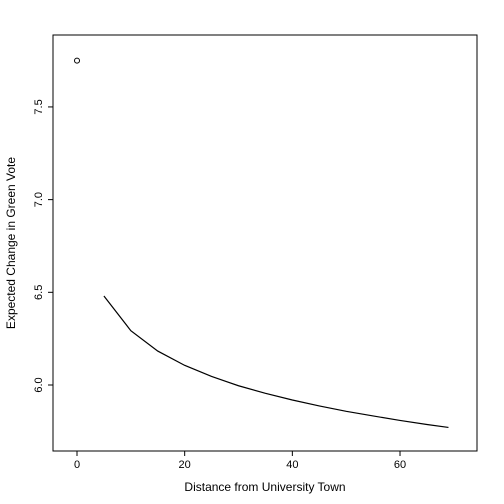 This screenshot has height=504, width=504. Describe the element at coordinates (264, 487) in the screenshot. I see `x-axis-title: Distance from University Town` at that location.